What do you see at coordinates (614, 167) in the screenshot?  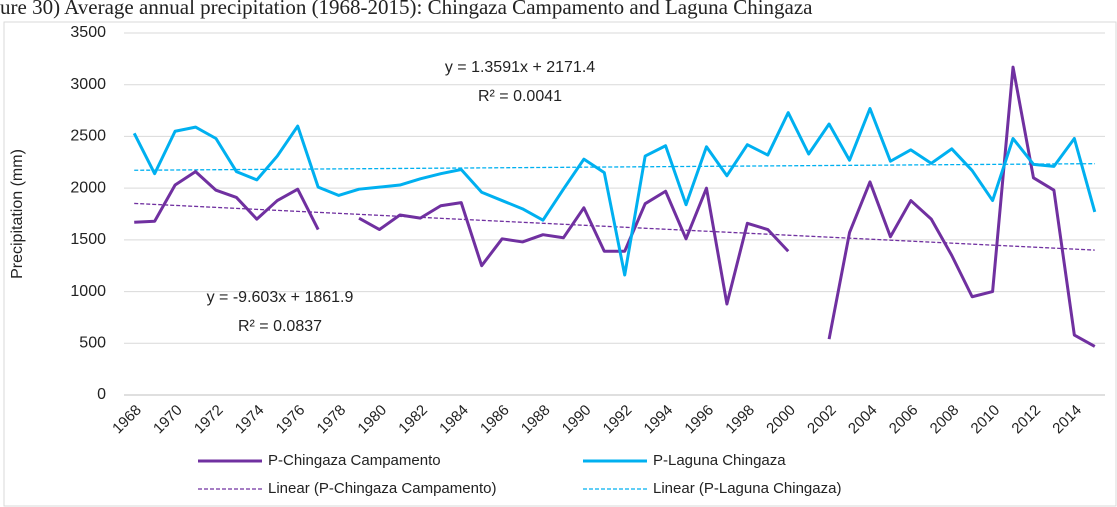 I see `trend-line` at bounding box center [614, 167].